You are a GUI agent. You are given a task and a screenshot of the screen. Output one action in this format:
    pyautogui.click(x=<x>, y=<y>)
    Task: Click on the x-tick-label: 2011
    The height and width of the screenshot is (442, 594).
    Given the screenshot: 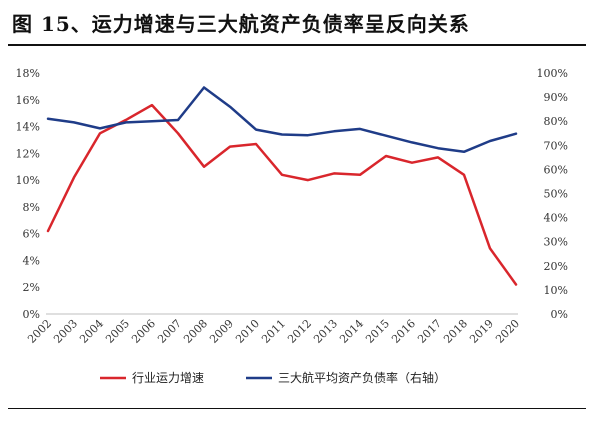 What is the action you would take?
    pyautogui.click(x=273, y=331)
    